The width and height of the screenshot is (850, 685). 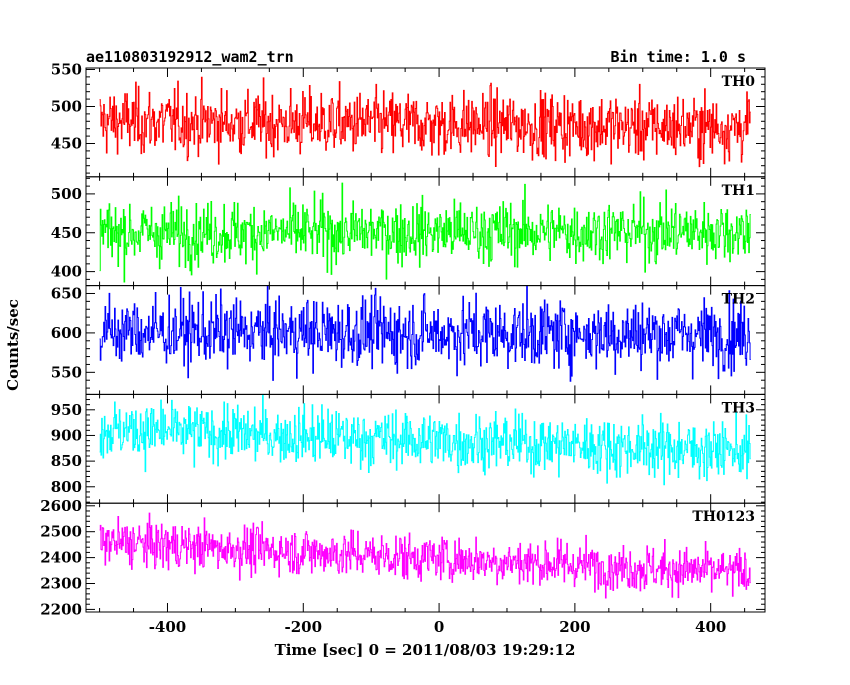 I want to click on y-tick-label: 400, so click(x=66, y=272).